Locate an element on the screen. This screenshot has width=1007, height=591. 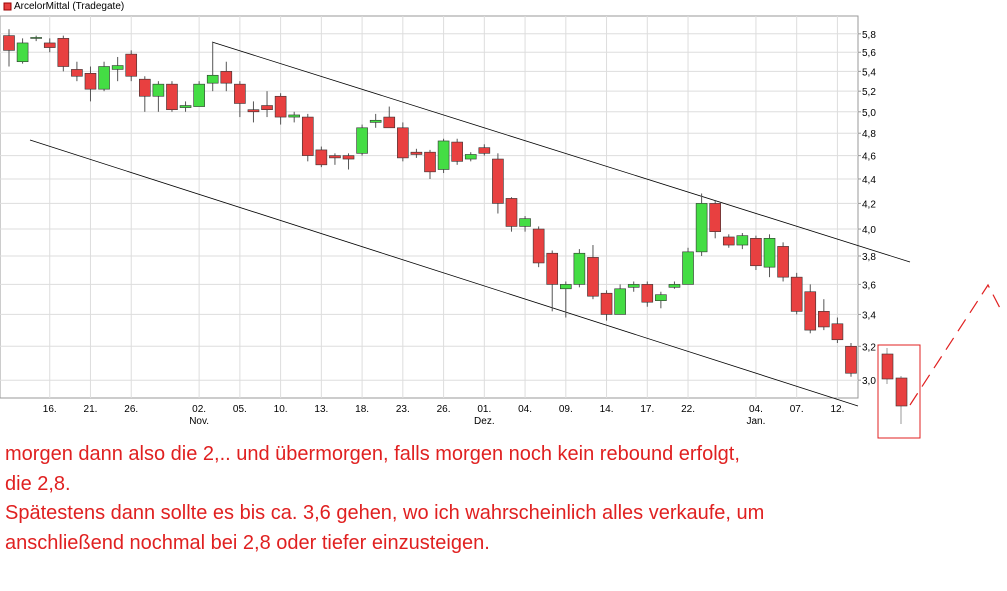
x-tick-label: 12. is located at coordinates (837, 409).